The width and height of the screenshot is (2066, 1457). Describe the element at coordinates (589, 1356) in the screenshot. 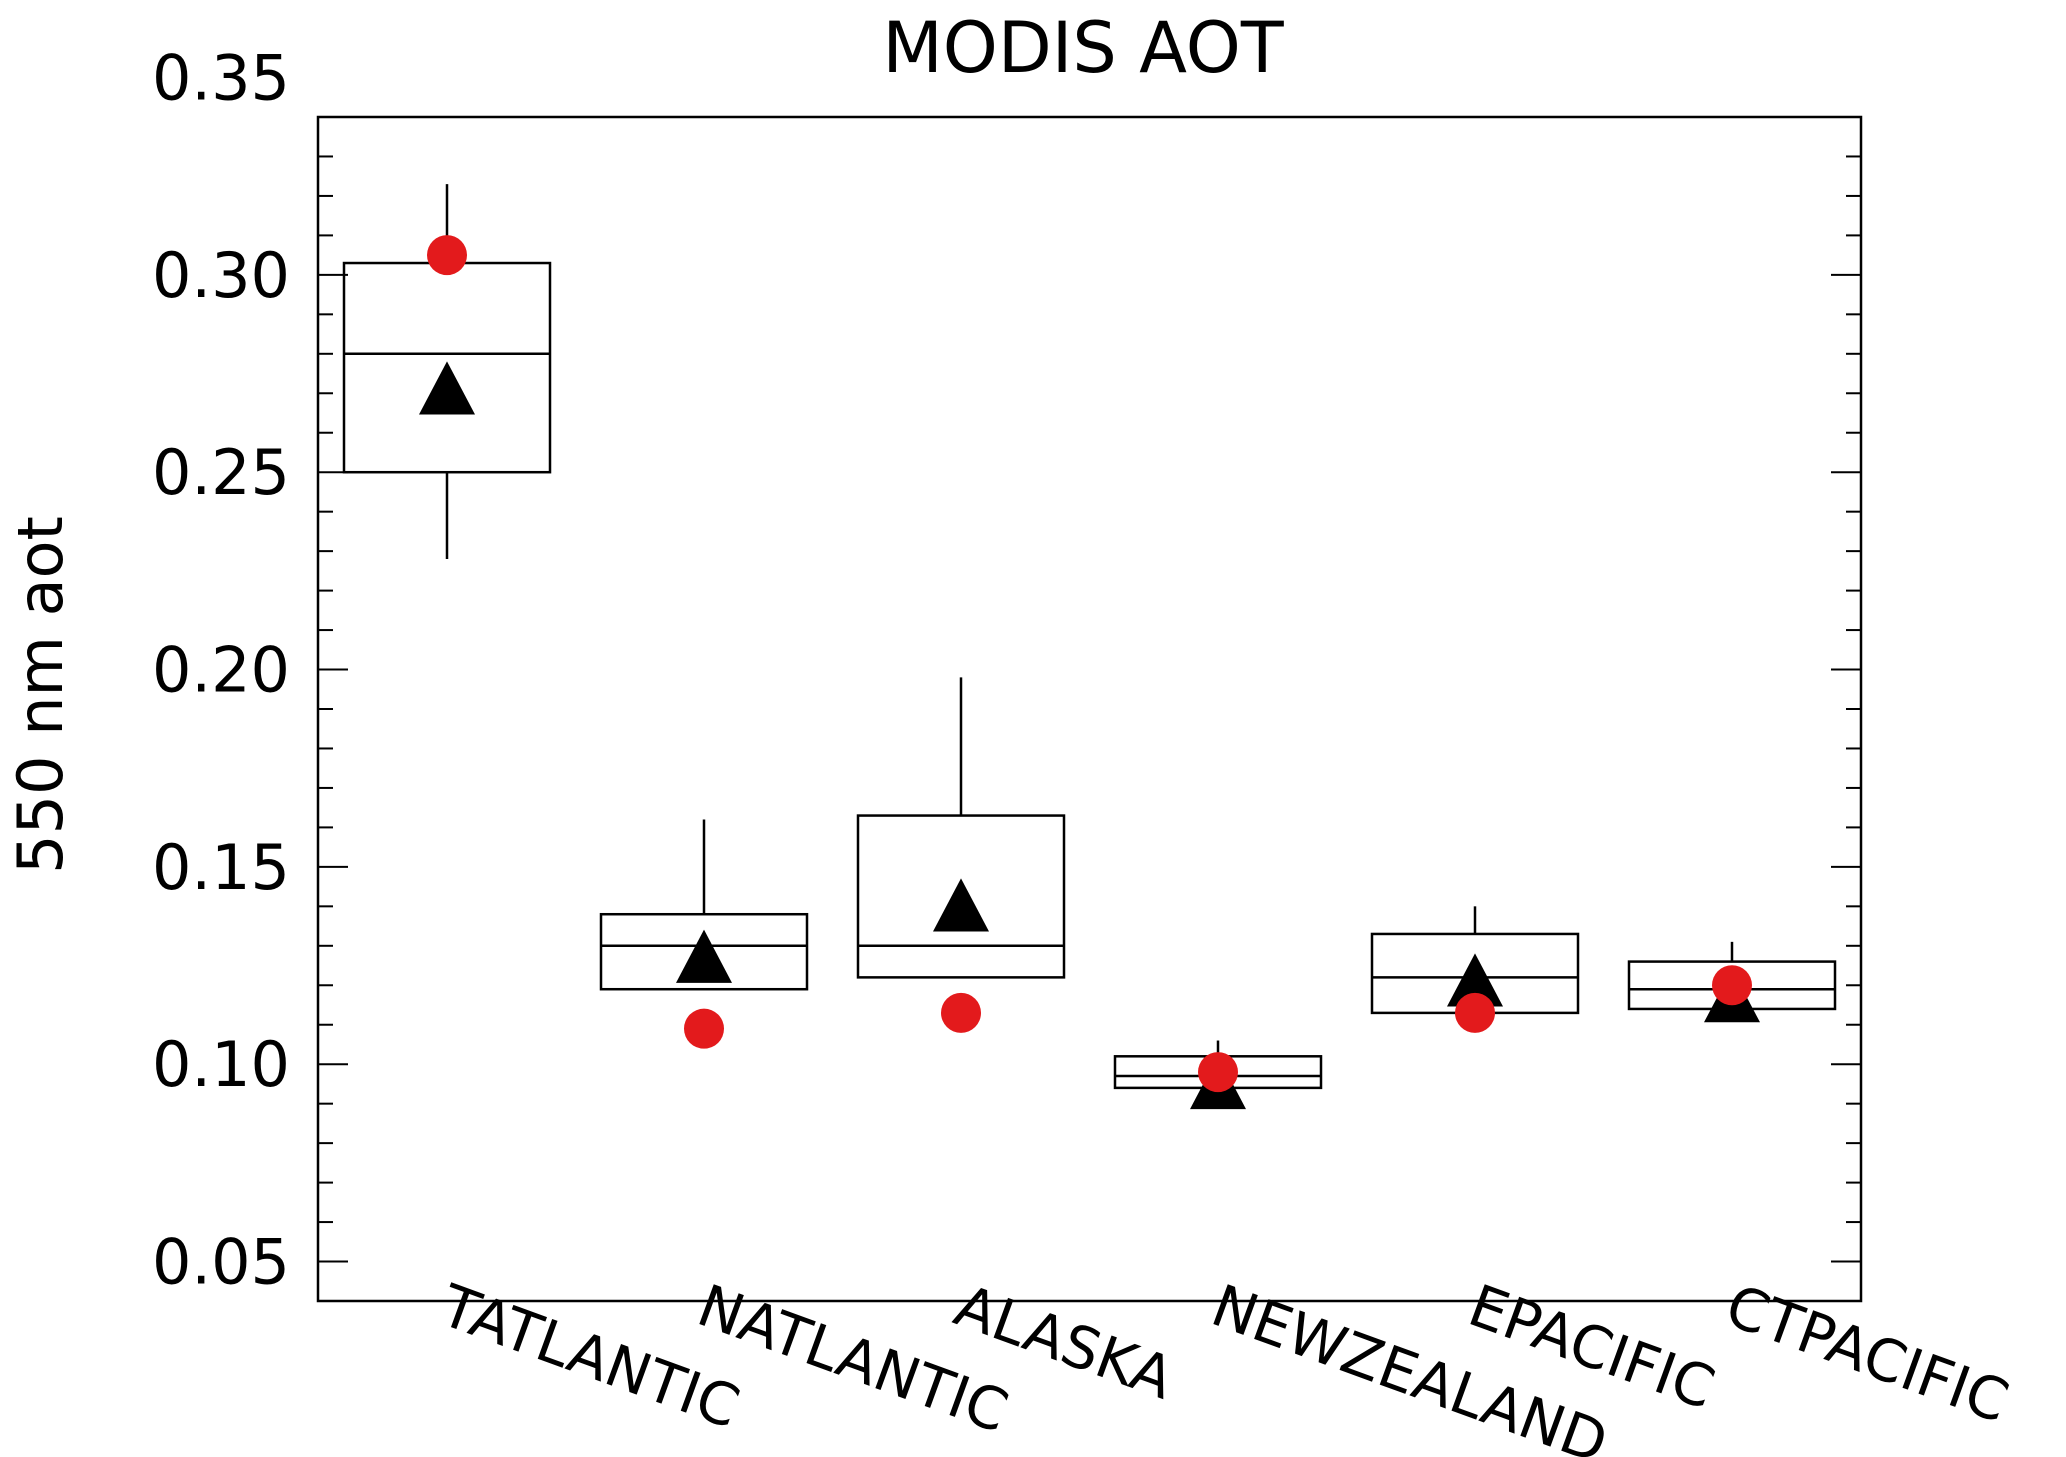

I see `category-label: TATLANTIC` at that location.